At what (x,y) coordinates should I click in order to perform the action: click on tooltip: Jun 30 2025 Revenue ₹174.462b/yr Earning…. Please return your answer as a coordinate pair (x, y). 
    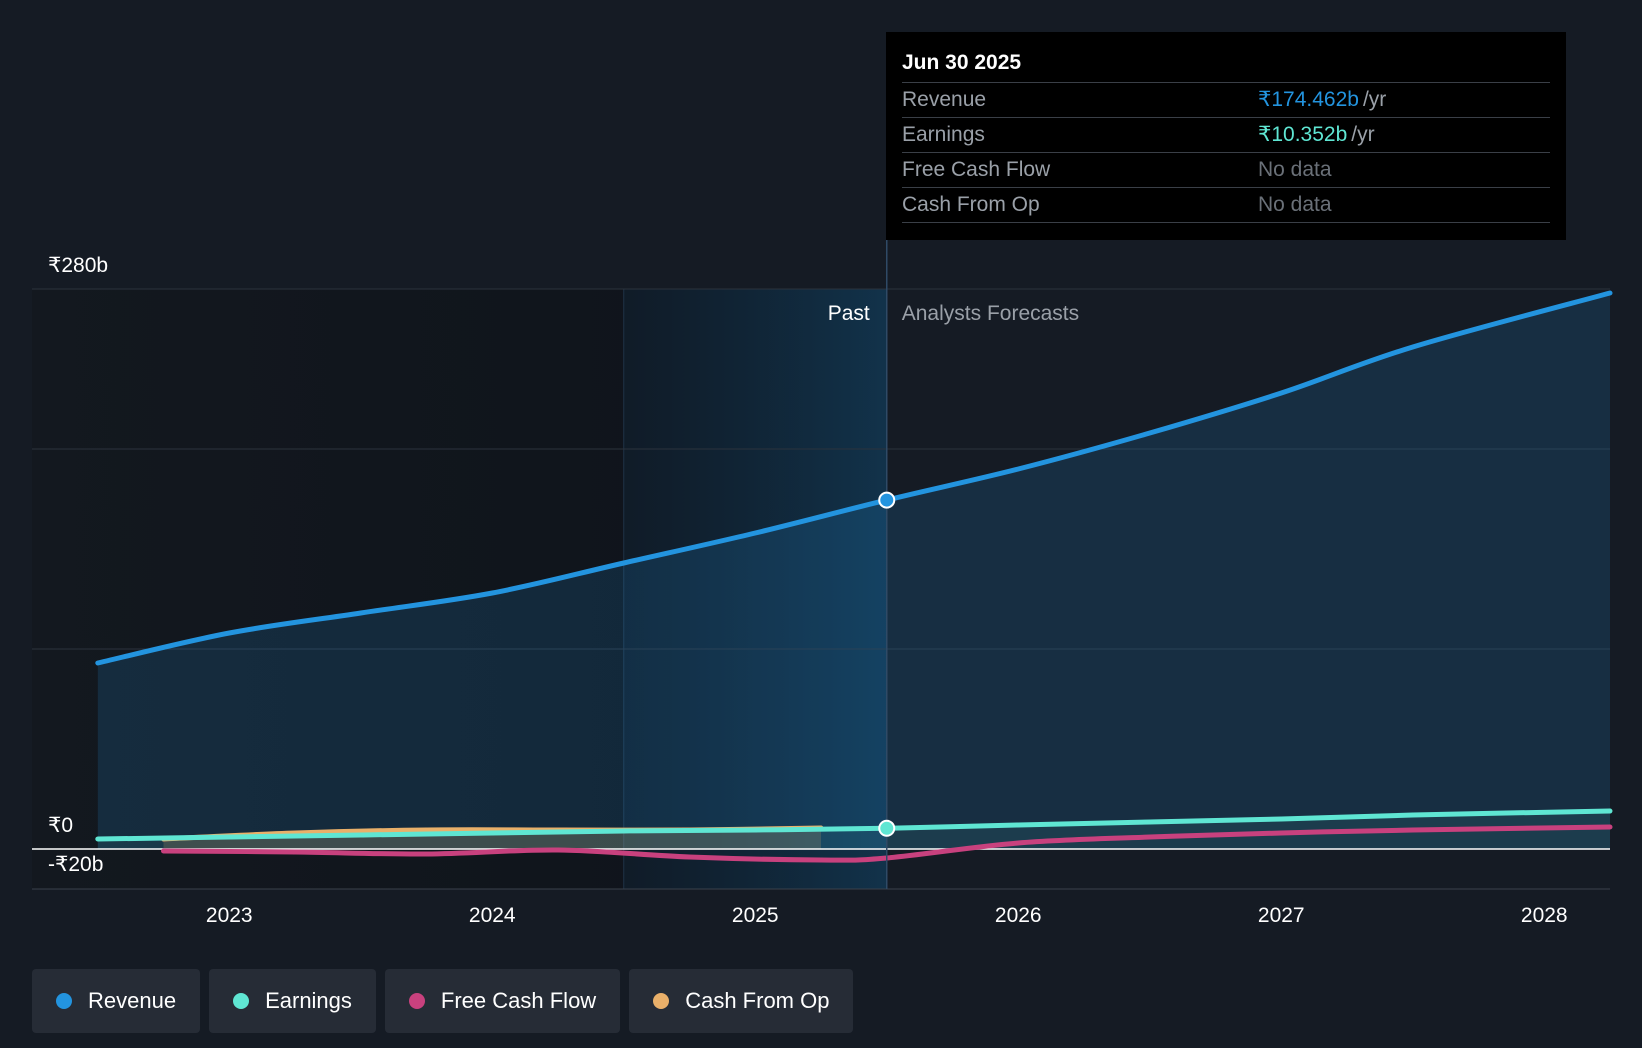
    Looking at the image, I should click on (1226, 136).